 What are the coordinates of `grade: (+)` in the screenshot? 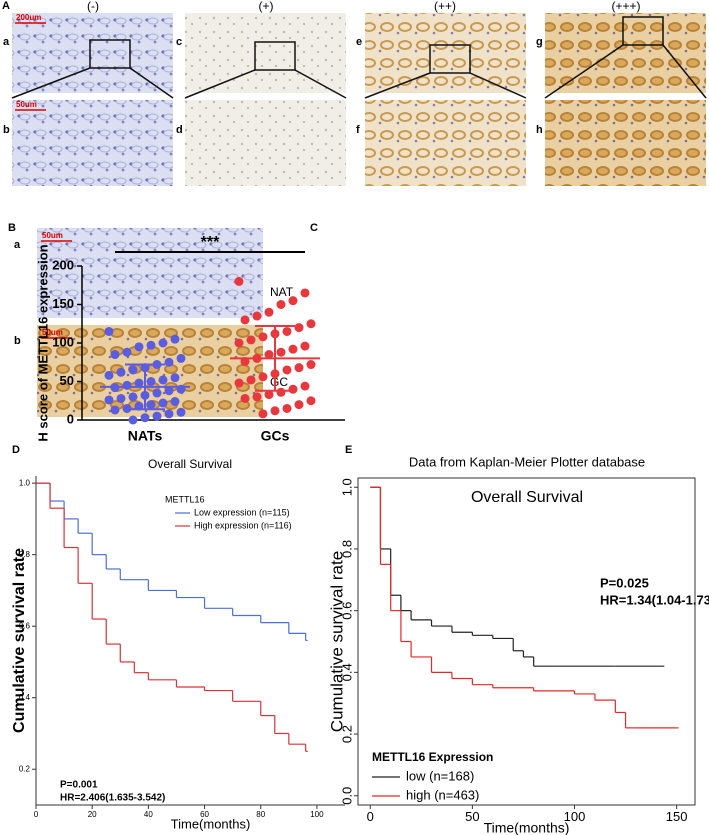 It's located at (266, 6).